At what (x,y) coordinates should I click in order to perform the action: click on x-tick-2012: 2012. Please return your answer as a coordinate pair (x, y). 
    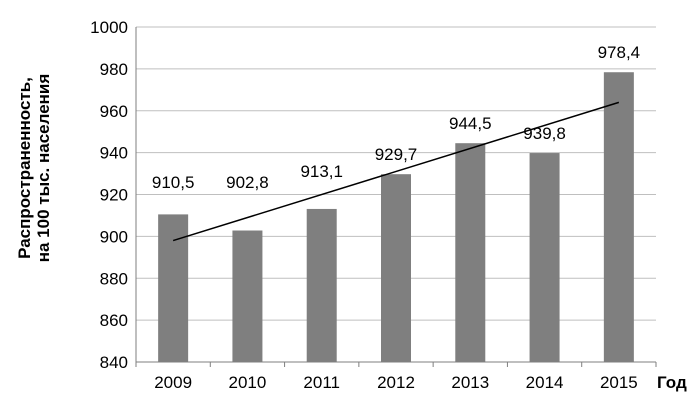
    Looking at the image, I should click on (396, 382).